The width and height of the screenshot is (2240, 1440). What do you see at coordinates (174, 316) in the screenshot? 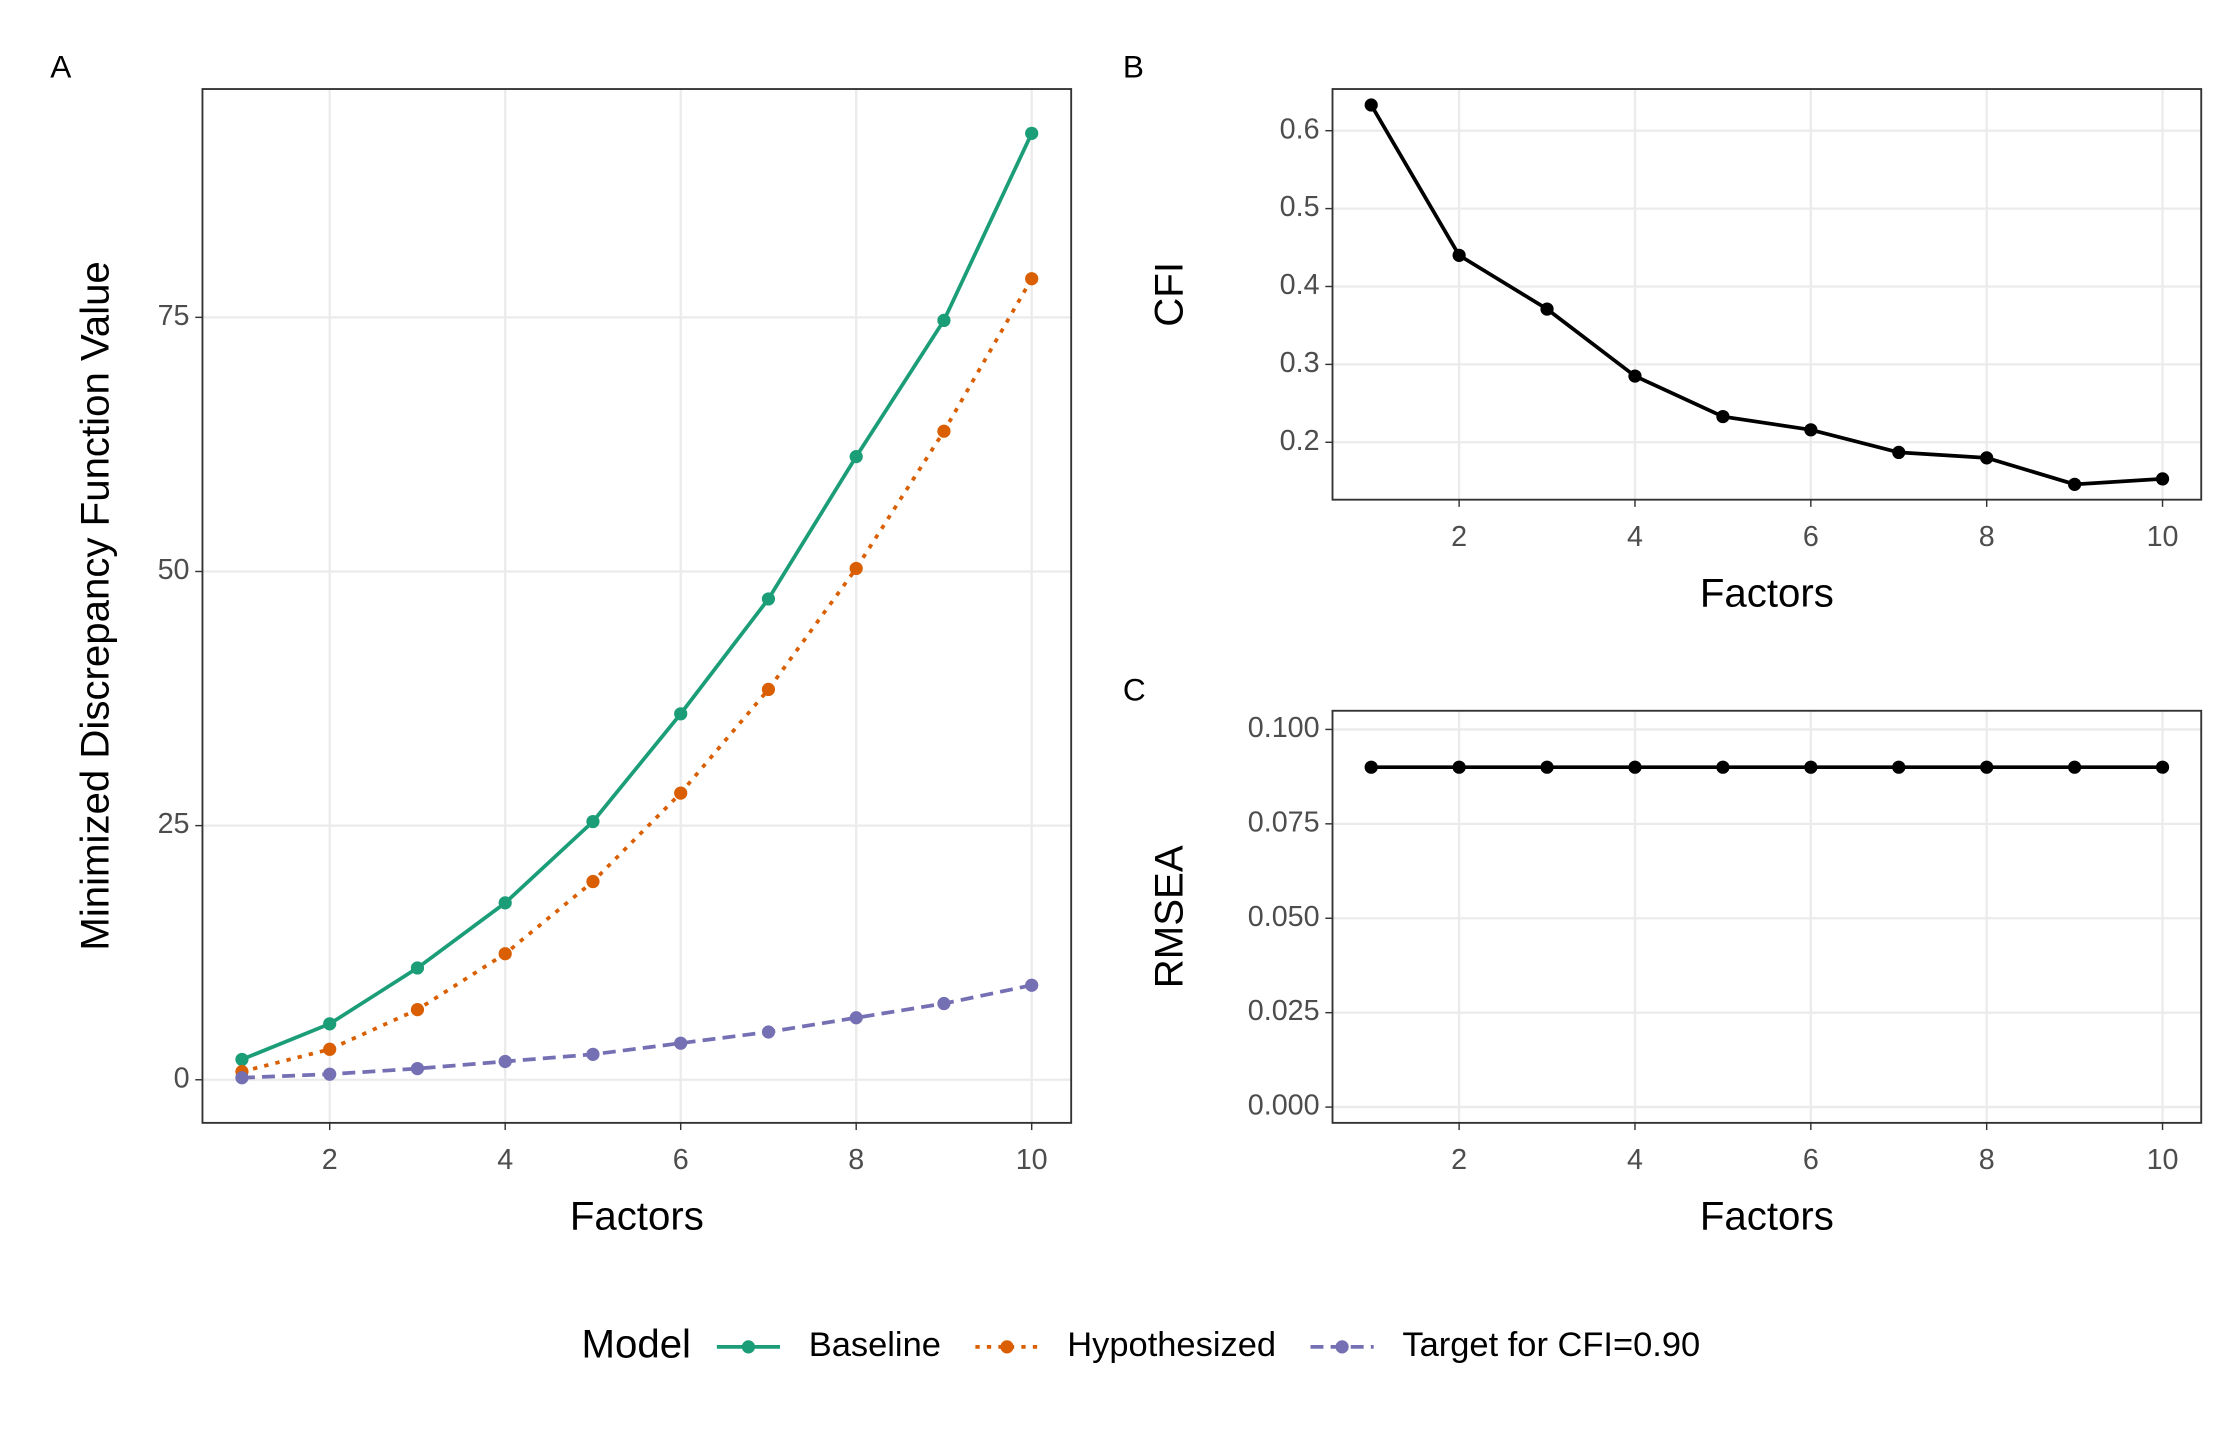
I see `y-tick-label: 75` at bounding box center [174, 316].